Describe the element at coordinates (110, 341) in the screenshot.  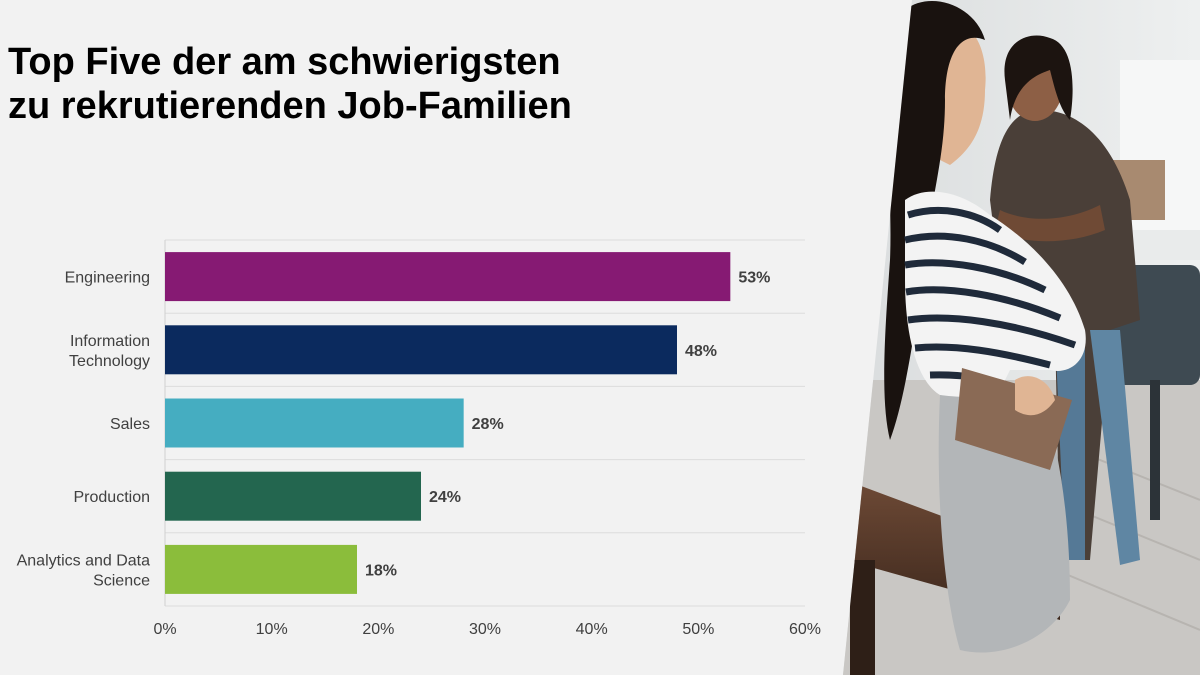
I see `category-label: Information` at that location.